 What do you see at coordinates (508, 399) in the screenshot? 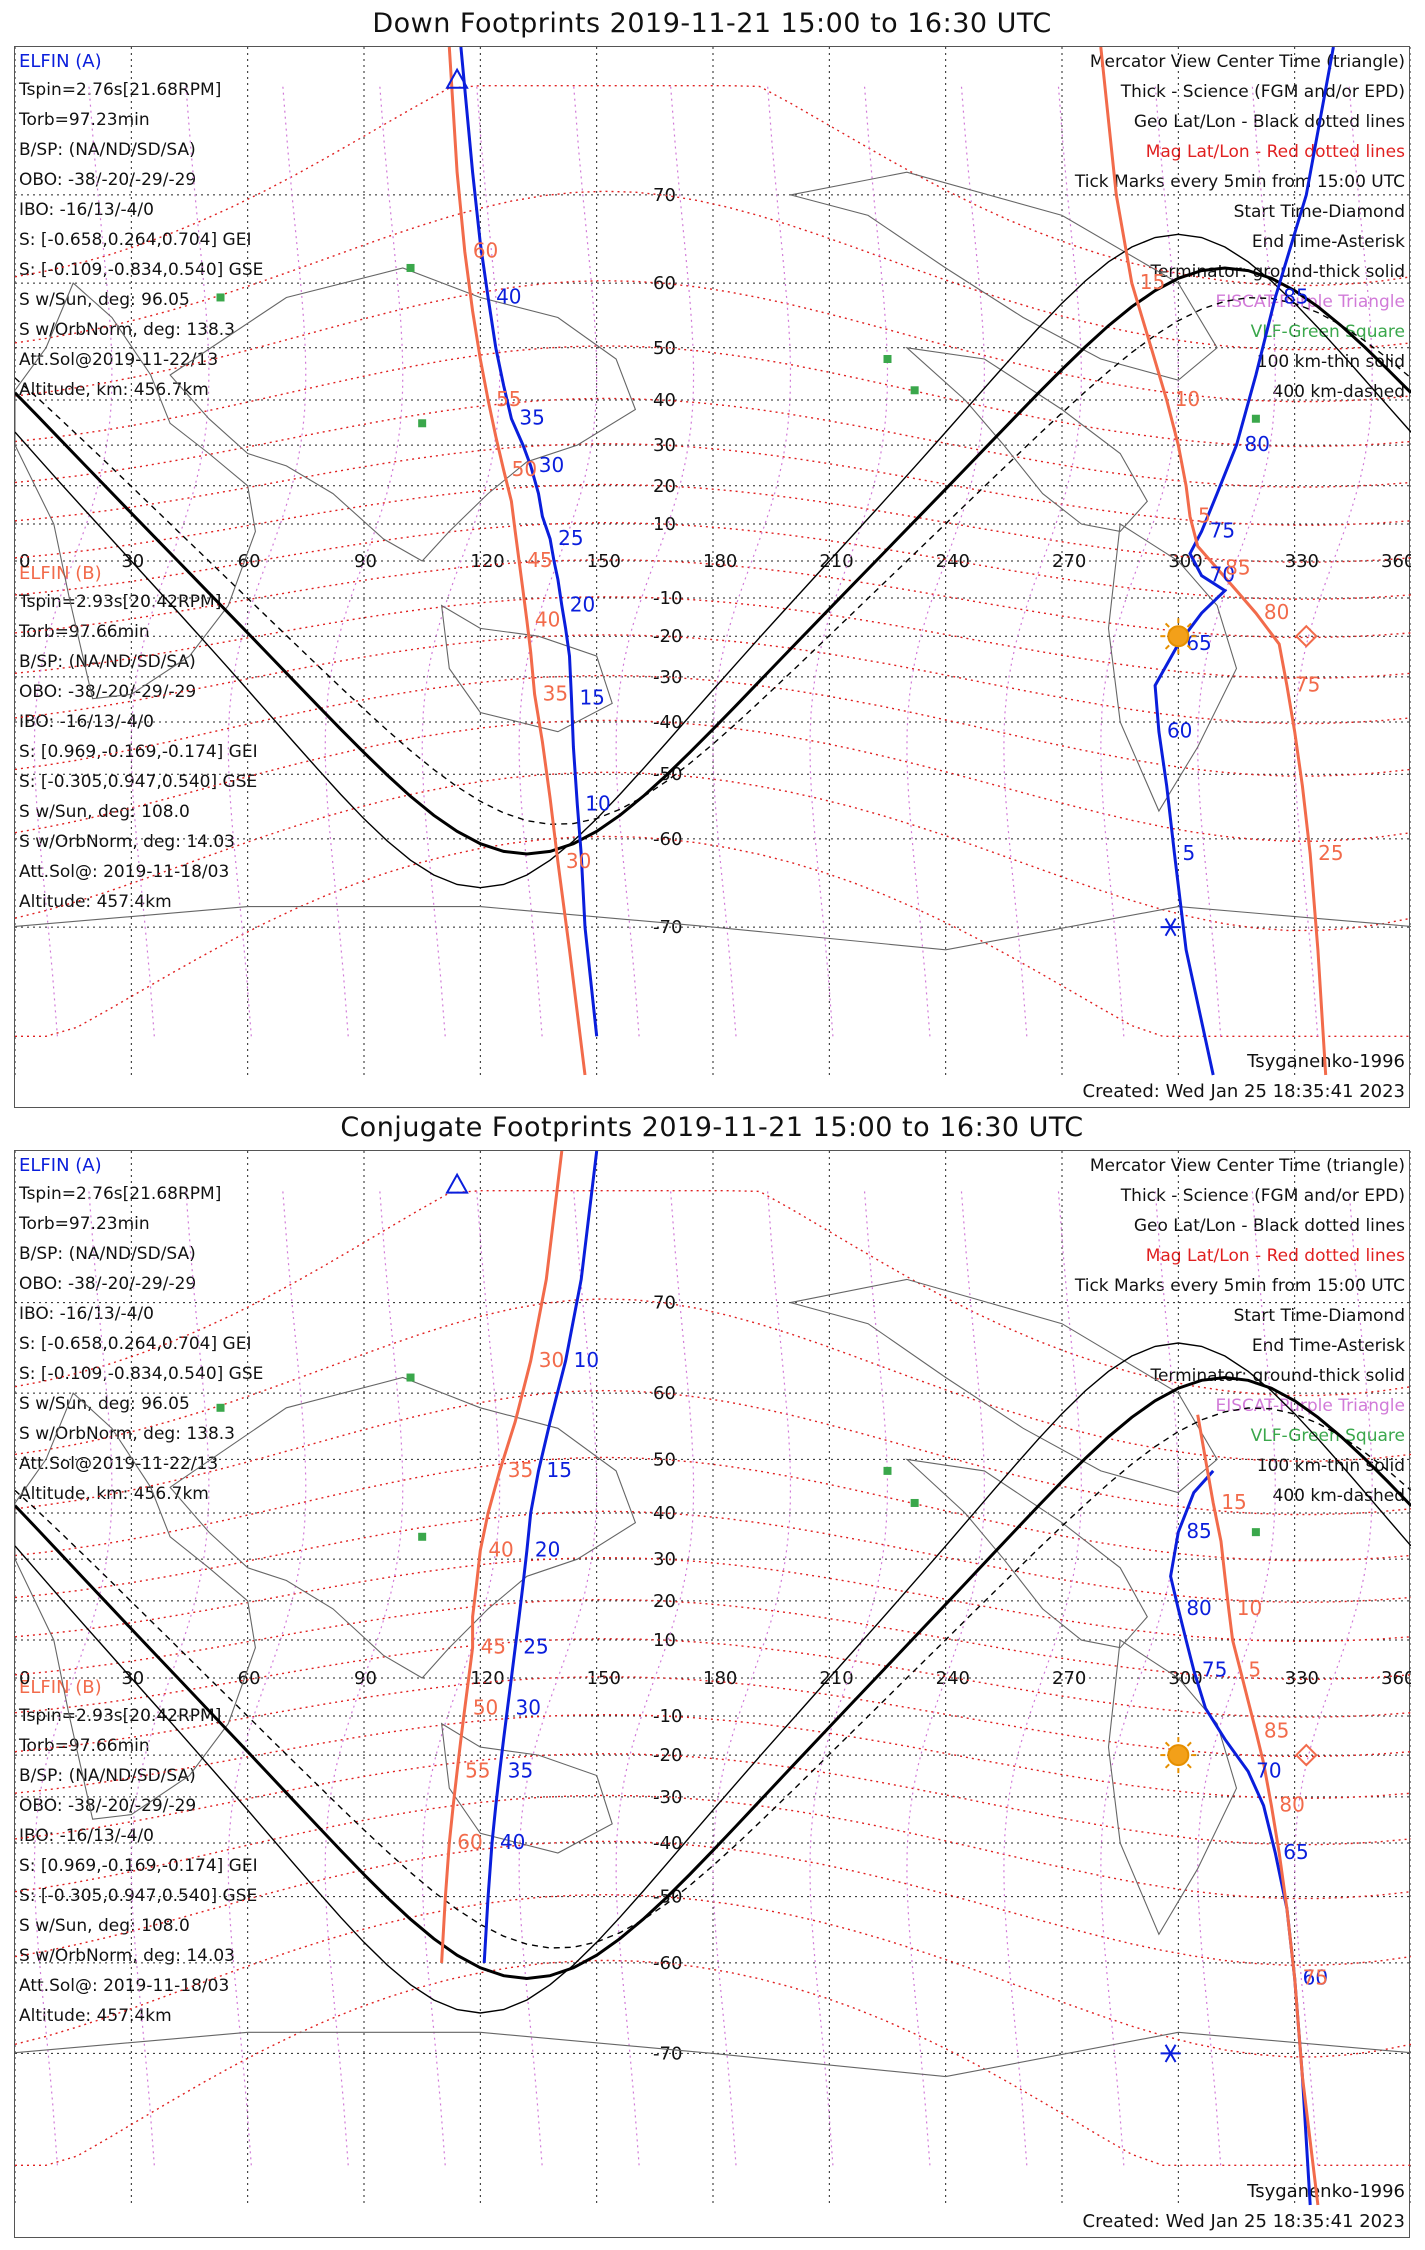
I see `elfin-b-tick-label: 55` at bounding box center [508, 399].